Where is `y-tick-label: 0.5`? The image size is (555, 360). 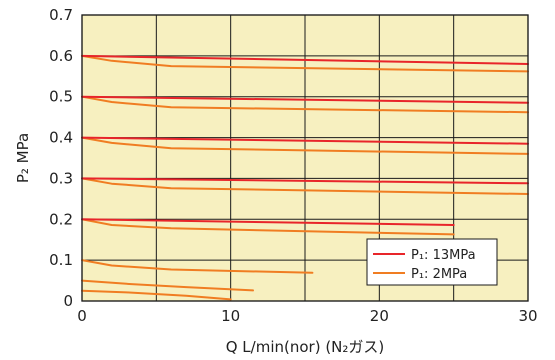 y-tick-label: 0.5 is located at coordinates (61, 97).